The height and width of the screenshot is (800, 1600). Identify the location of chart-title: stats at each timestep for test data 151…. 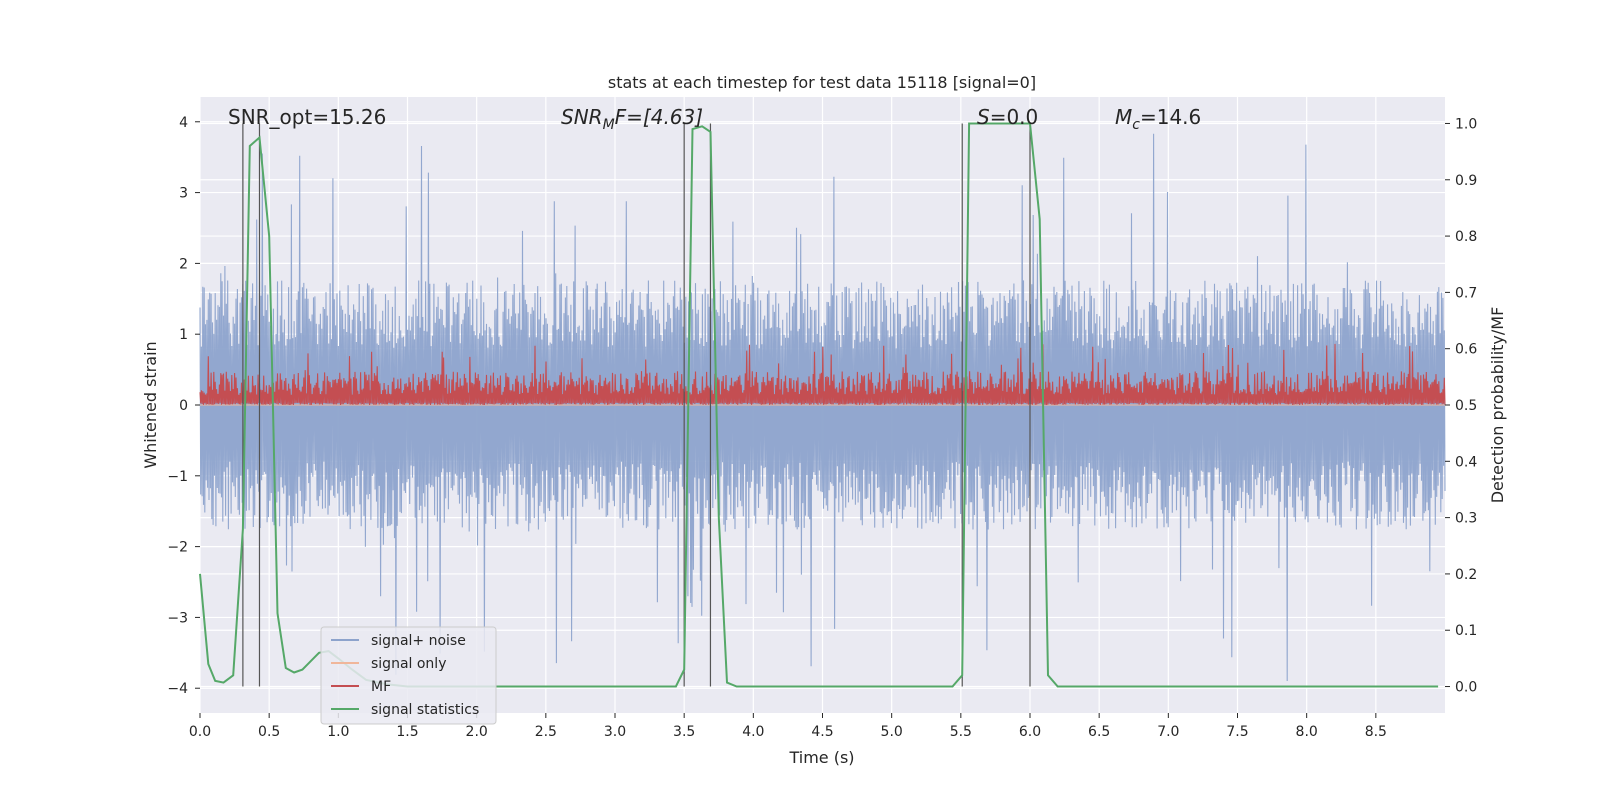
(822, 82).